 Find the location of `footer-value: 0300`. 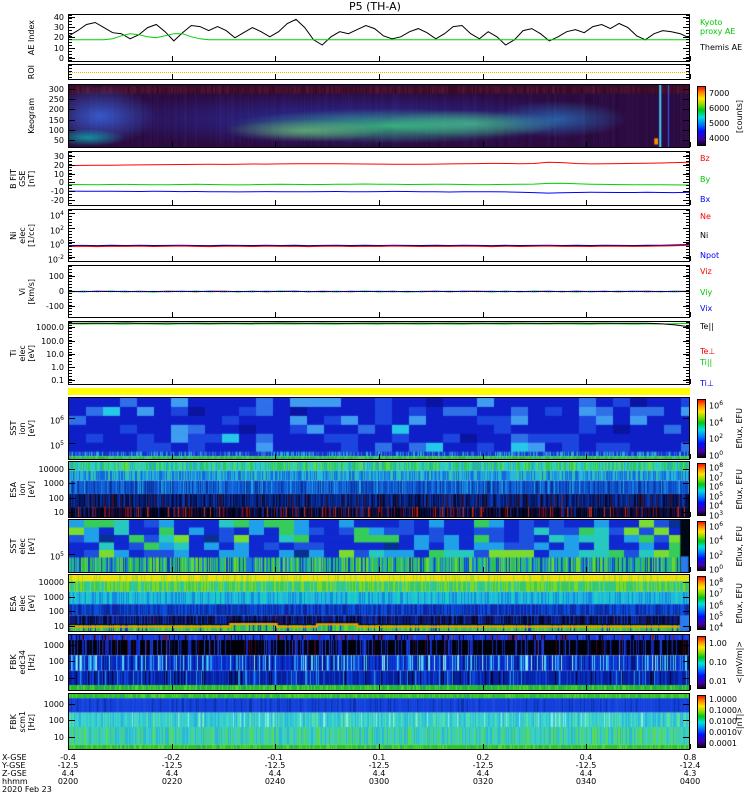

footer-value: 0300 is located at coordinates (379, 781).